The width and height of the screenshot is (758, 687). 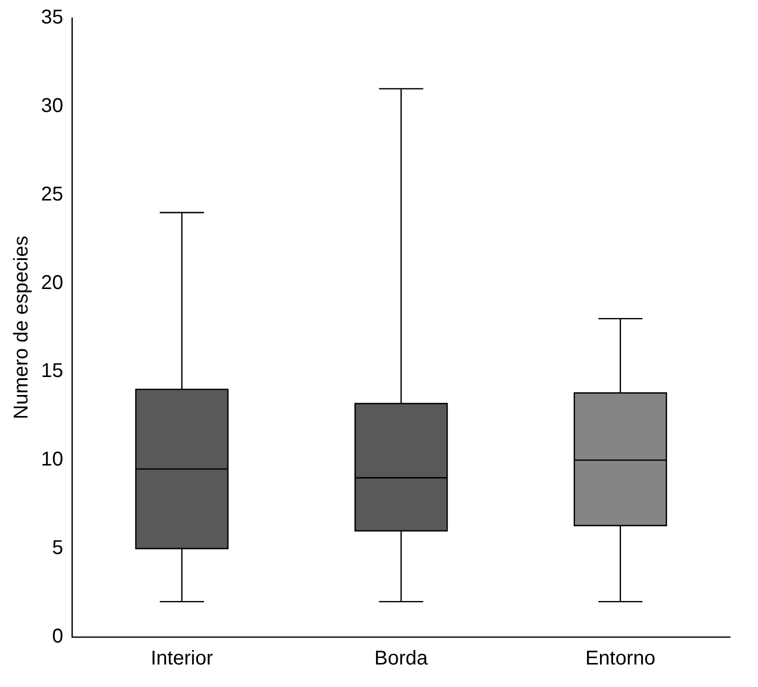 I want to click on y-tick-label: 15, so click(x=52, y=371).